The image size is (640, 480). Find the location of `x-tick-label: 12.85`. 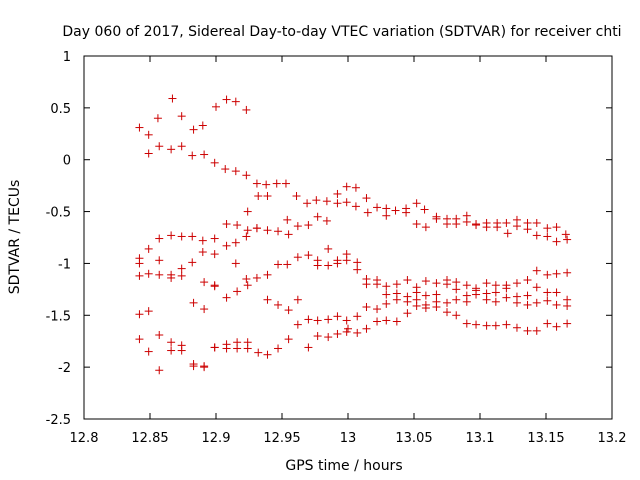

x-tick-label: 12.85 is located at coordinates (149, 438).